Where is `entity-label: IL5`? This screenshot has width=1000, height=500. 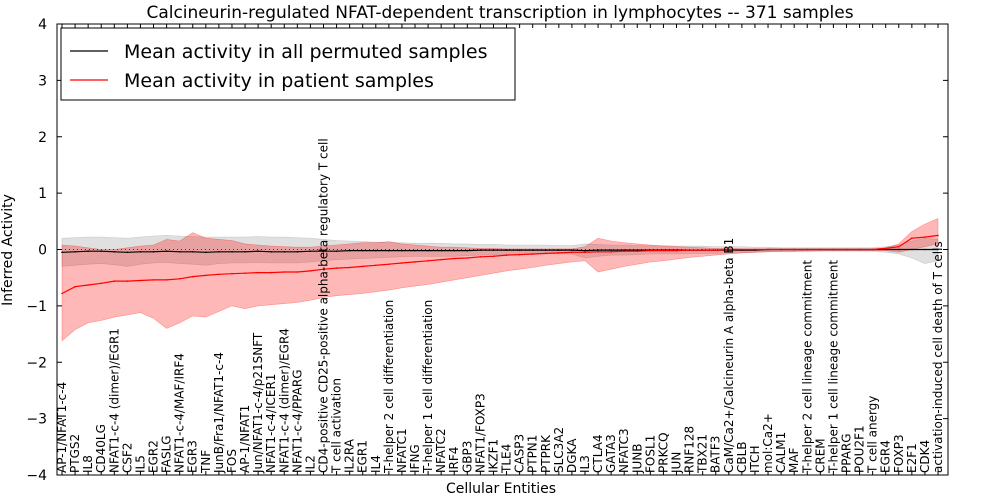
entity-label: IL5 is located at coordinates (140, 464).